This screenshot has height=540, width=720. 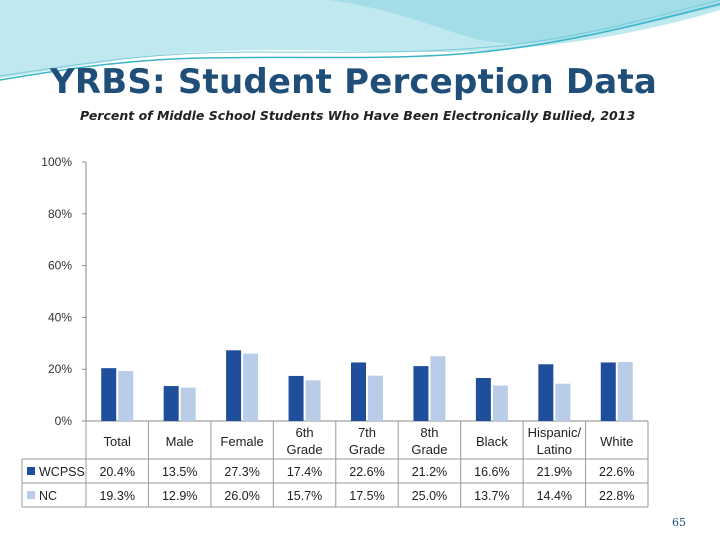 What do you see at coordinates (554, 496) in the screenshot?
I see `data-cell: 14.4%` at bounding box center [554, 496].